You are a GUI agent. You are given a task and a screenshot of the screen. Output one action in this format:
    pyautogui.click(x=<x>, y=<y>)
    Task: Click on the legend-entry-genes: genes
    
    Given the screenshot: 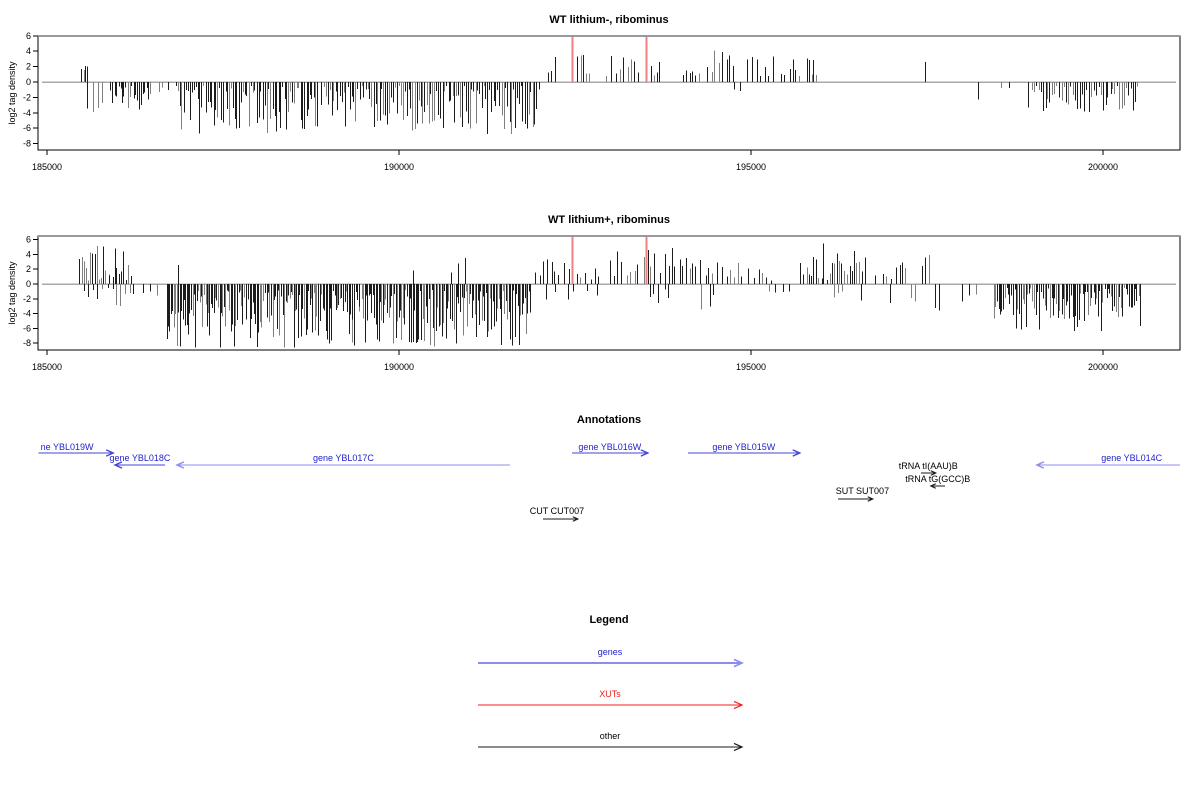 What is the action you would take?
    pyautogui.click(x=611, y=657)
    